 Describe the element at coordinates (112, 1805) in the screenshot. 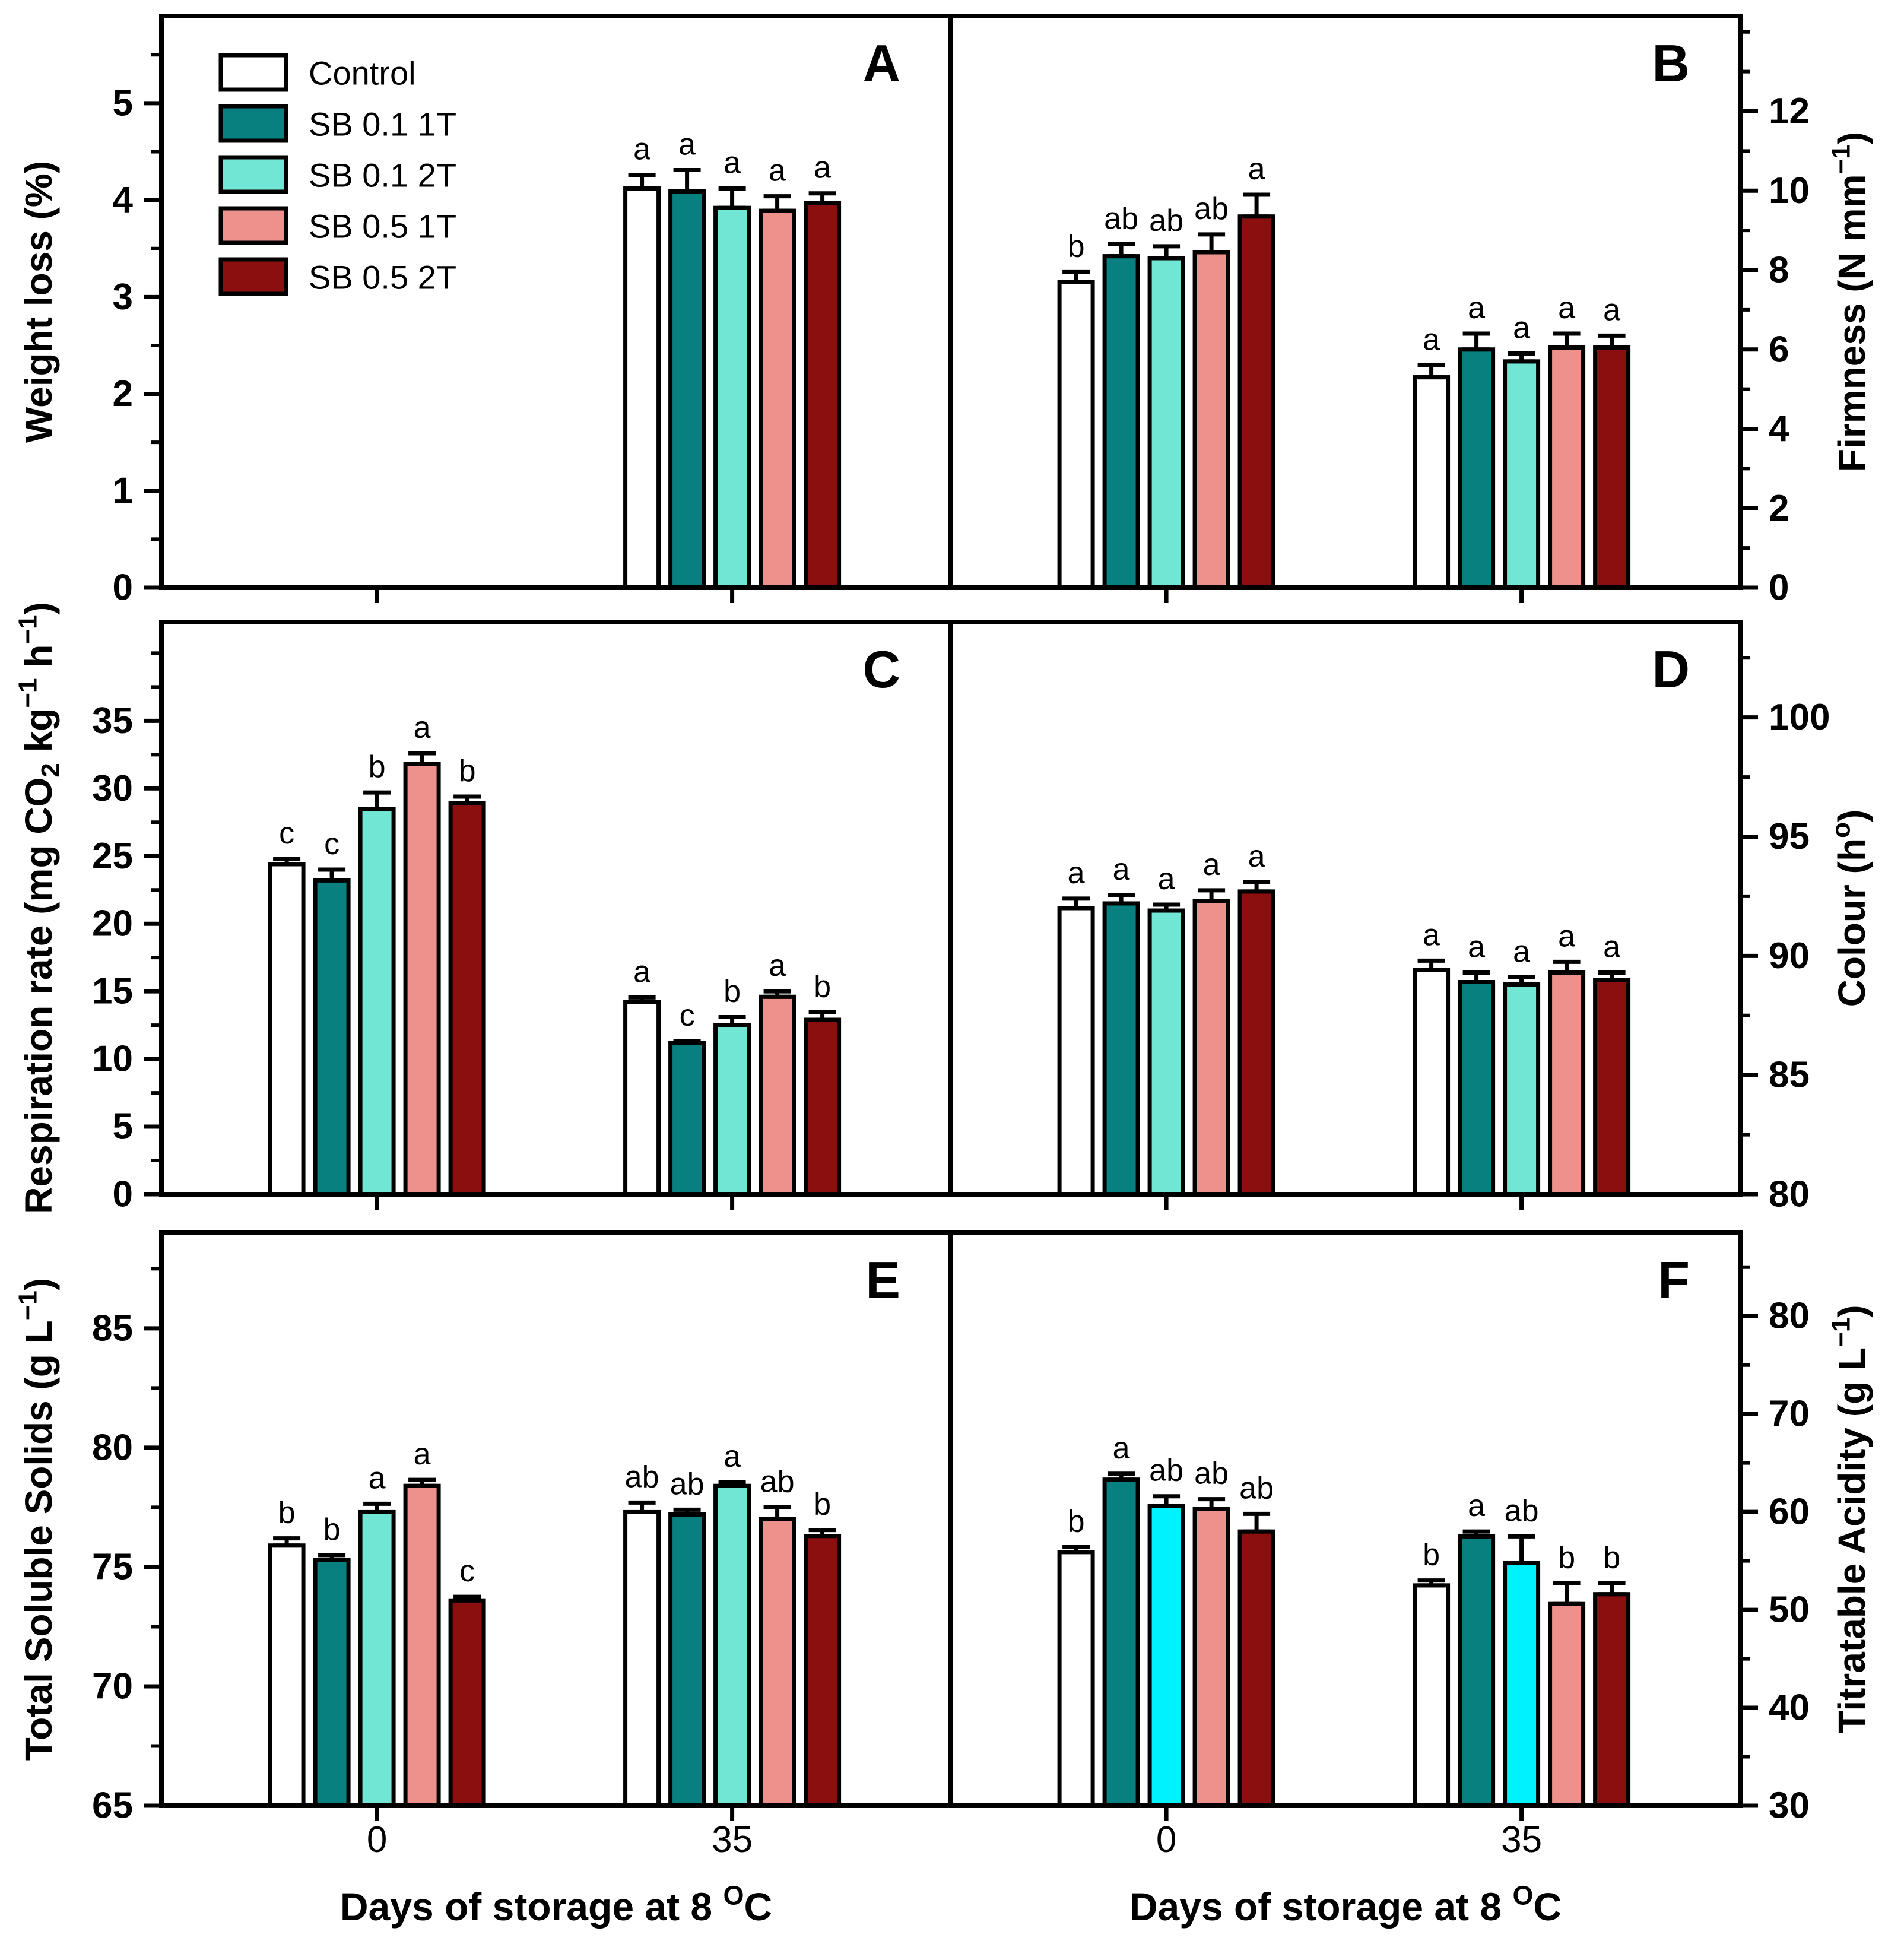

I see `y-tick-label: 65` at that location.